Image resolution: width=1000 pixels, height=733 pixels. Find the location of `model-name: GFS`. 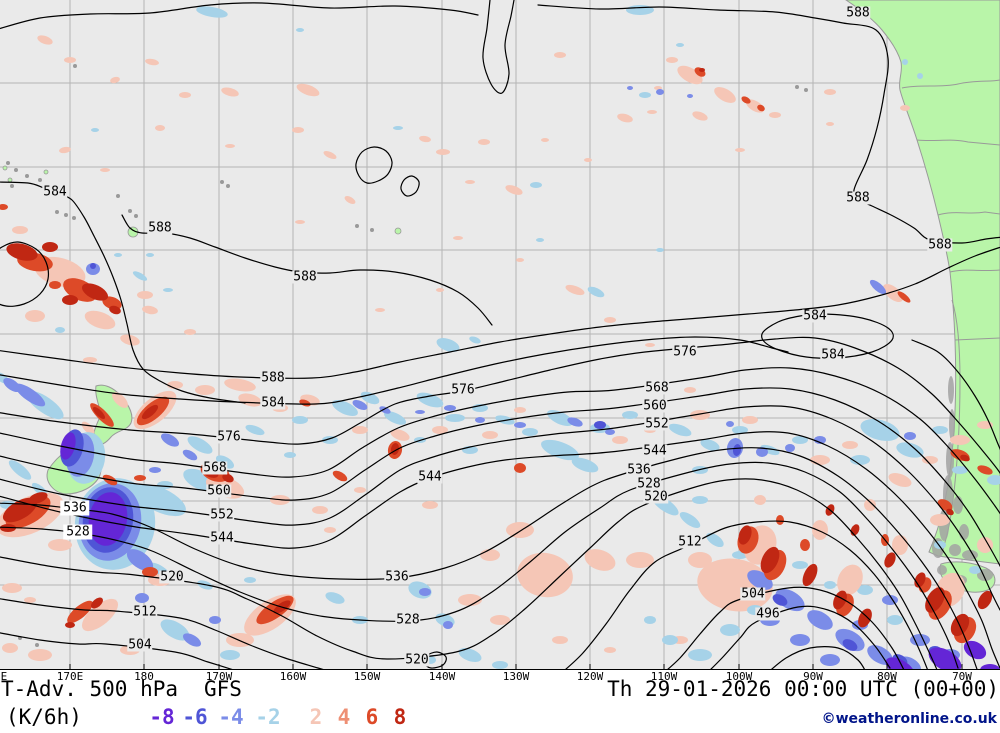

model-name: GFS is located at coordinates (223, 689).